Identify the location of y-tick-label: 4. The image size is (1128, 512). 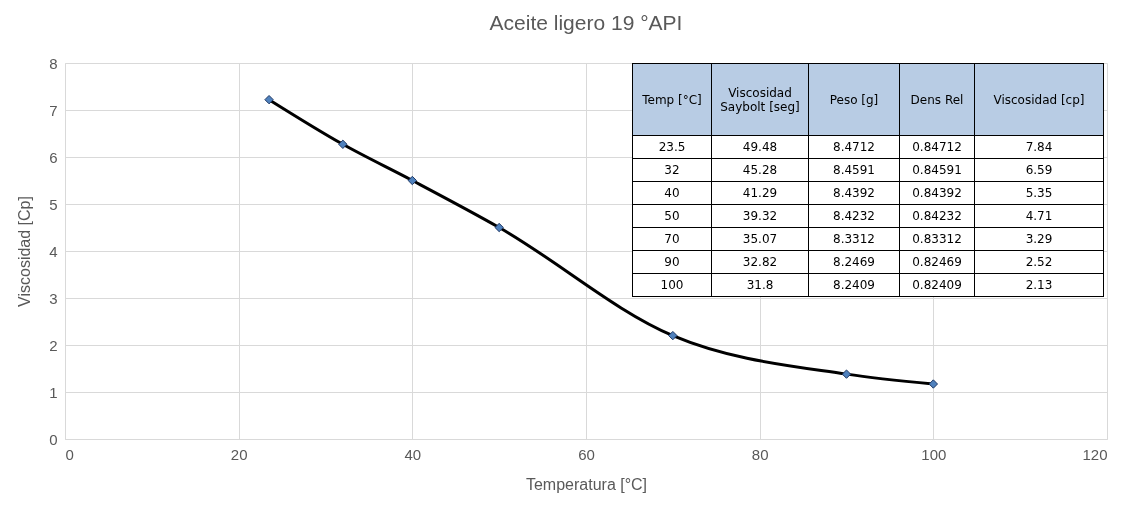
(53, 251).